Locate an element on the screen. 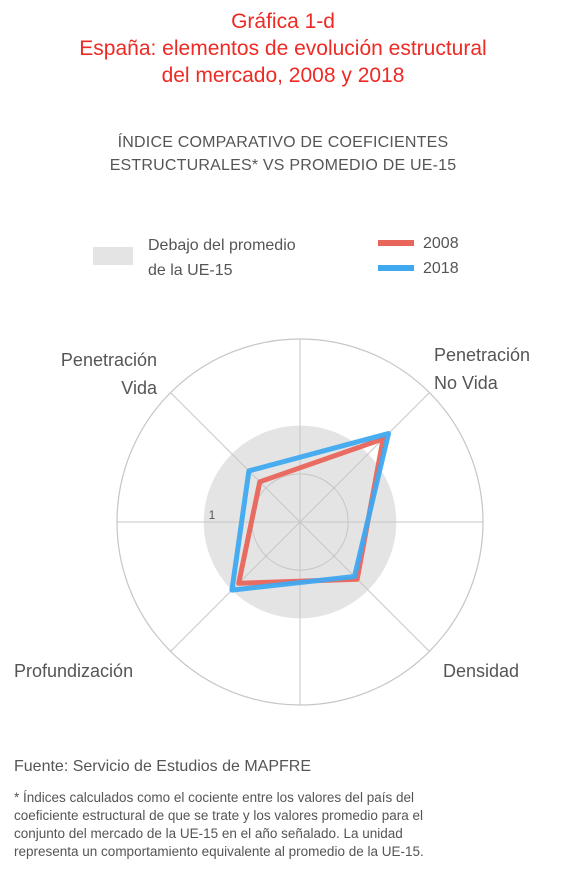 This screenshot has width=566, height=878. axis-label-penetracion-no-vida-line2: No Vida is located at coordinates (466, 383).